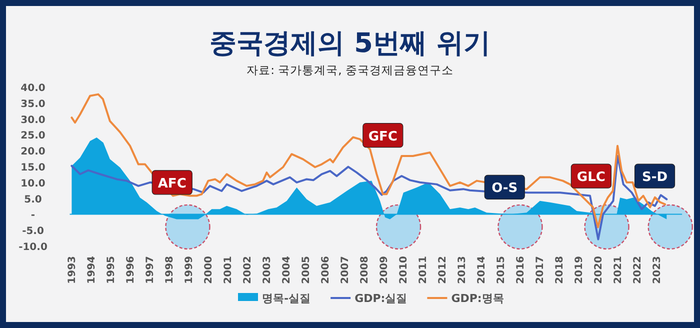  I want to click on legend-label: 명목-실질, so click(286, 298).